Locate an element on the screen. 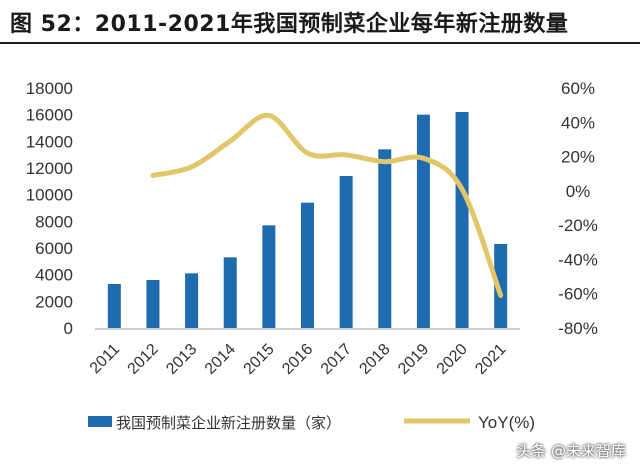 The image size is (640, 467). left-tick-label: 0 is located at coordinates (68, 328).